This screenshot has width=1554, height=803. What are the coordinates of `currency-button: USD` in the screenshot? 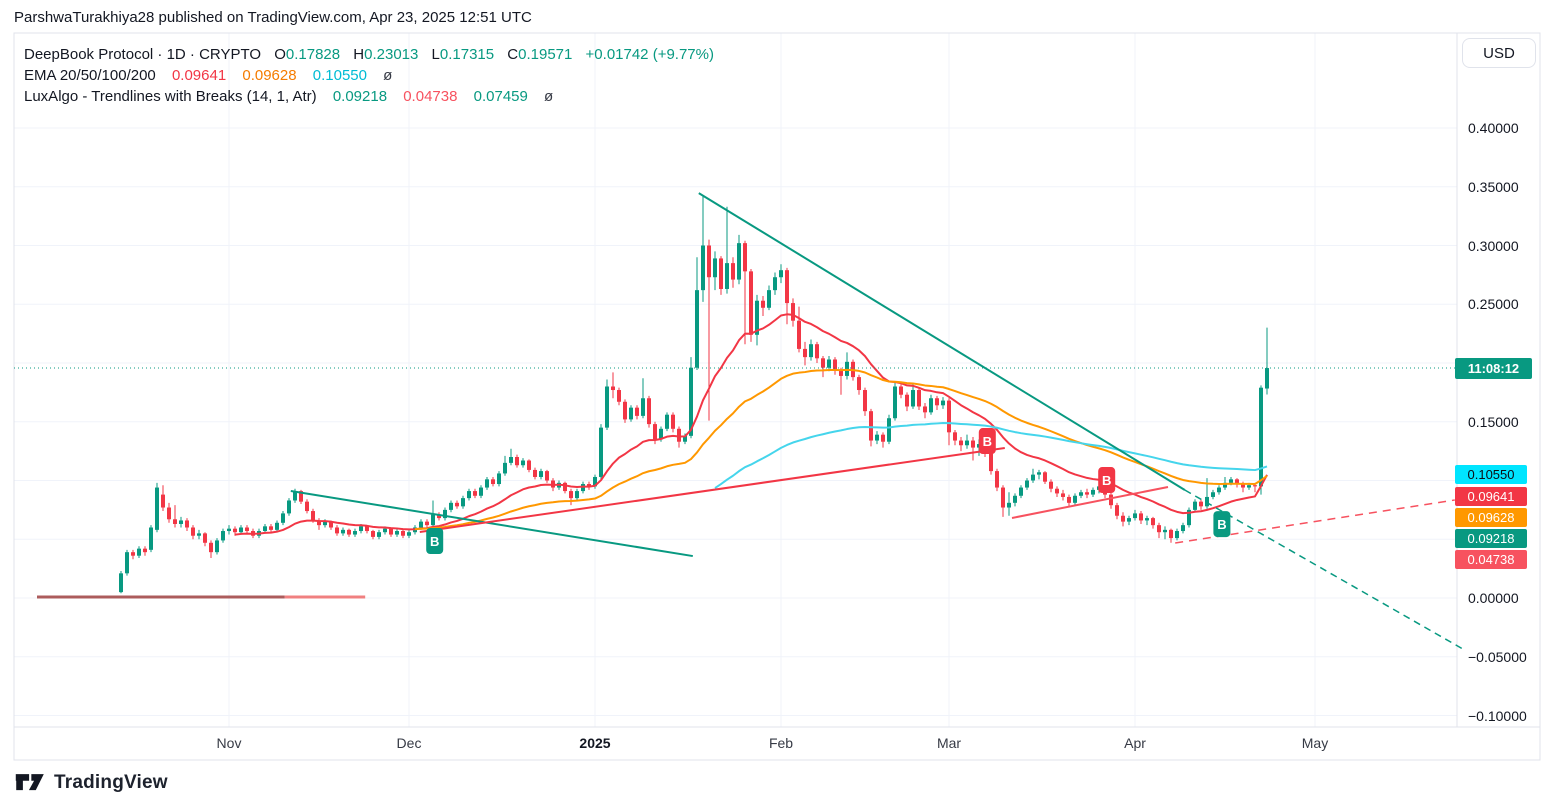 It's located at (1499, 53).